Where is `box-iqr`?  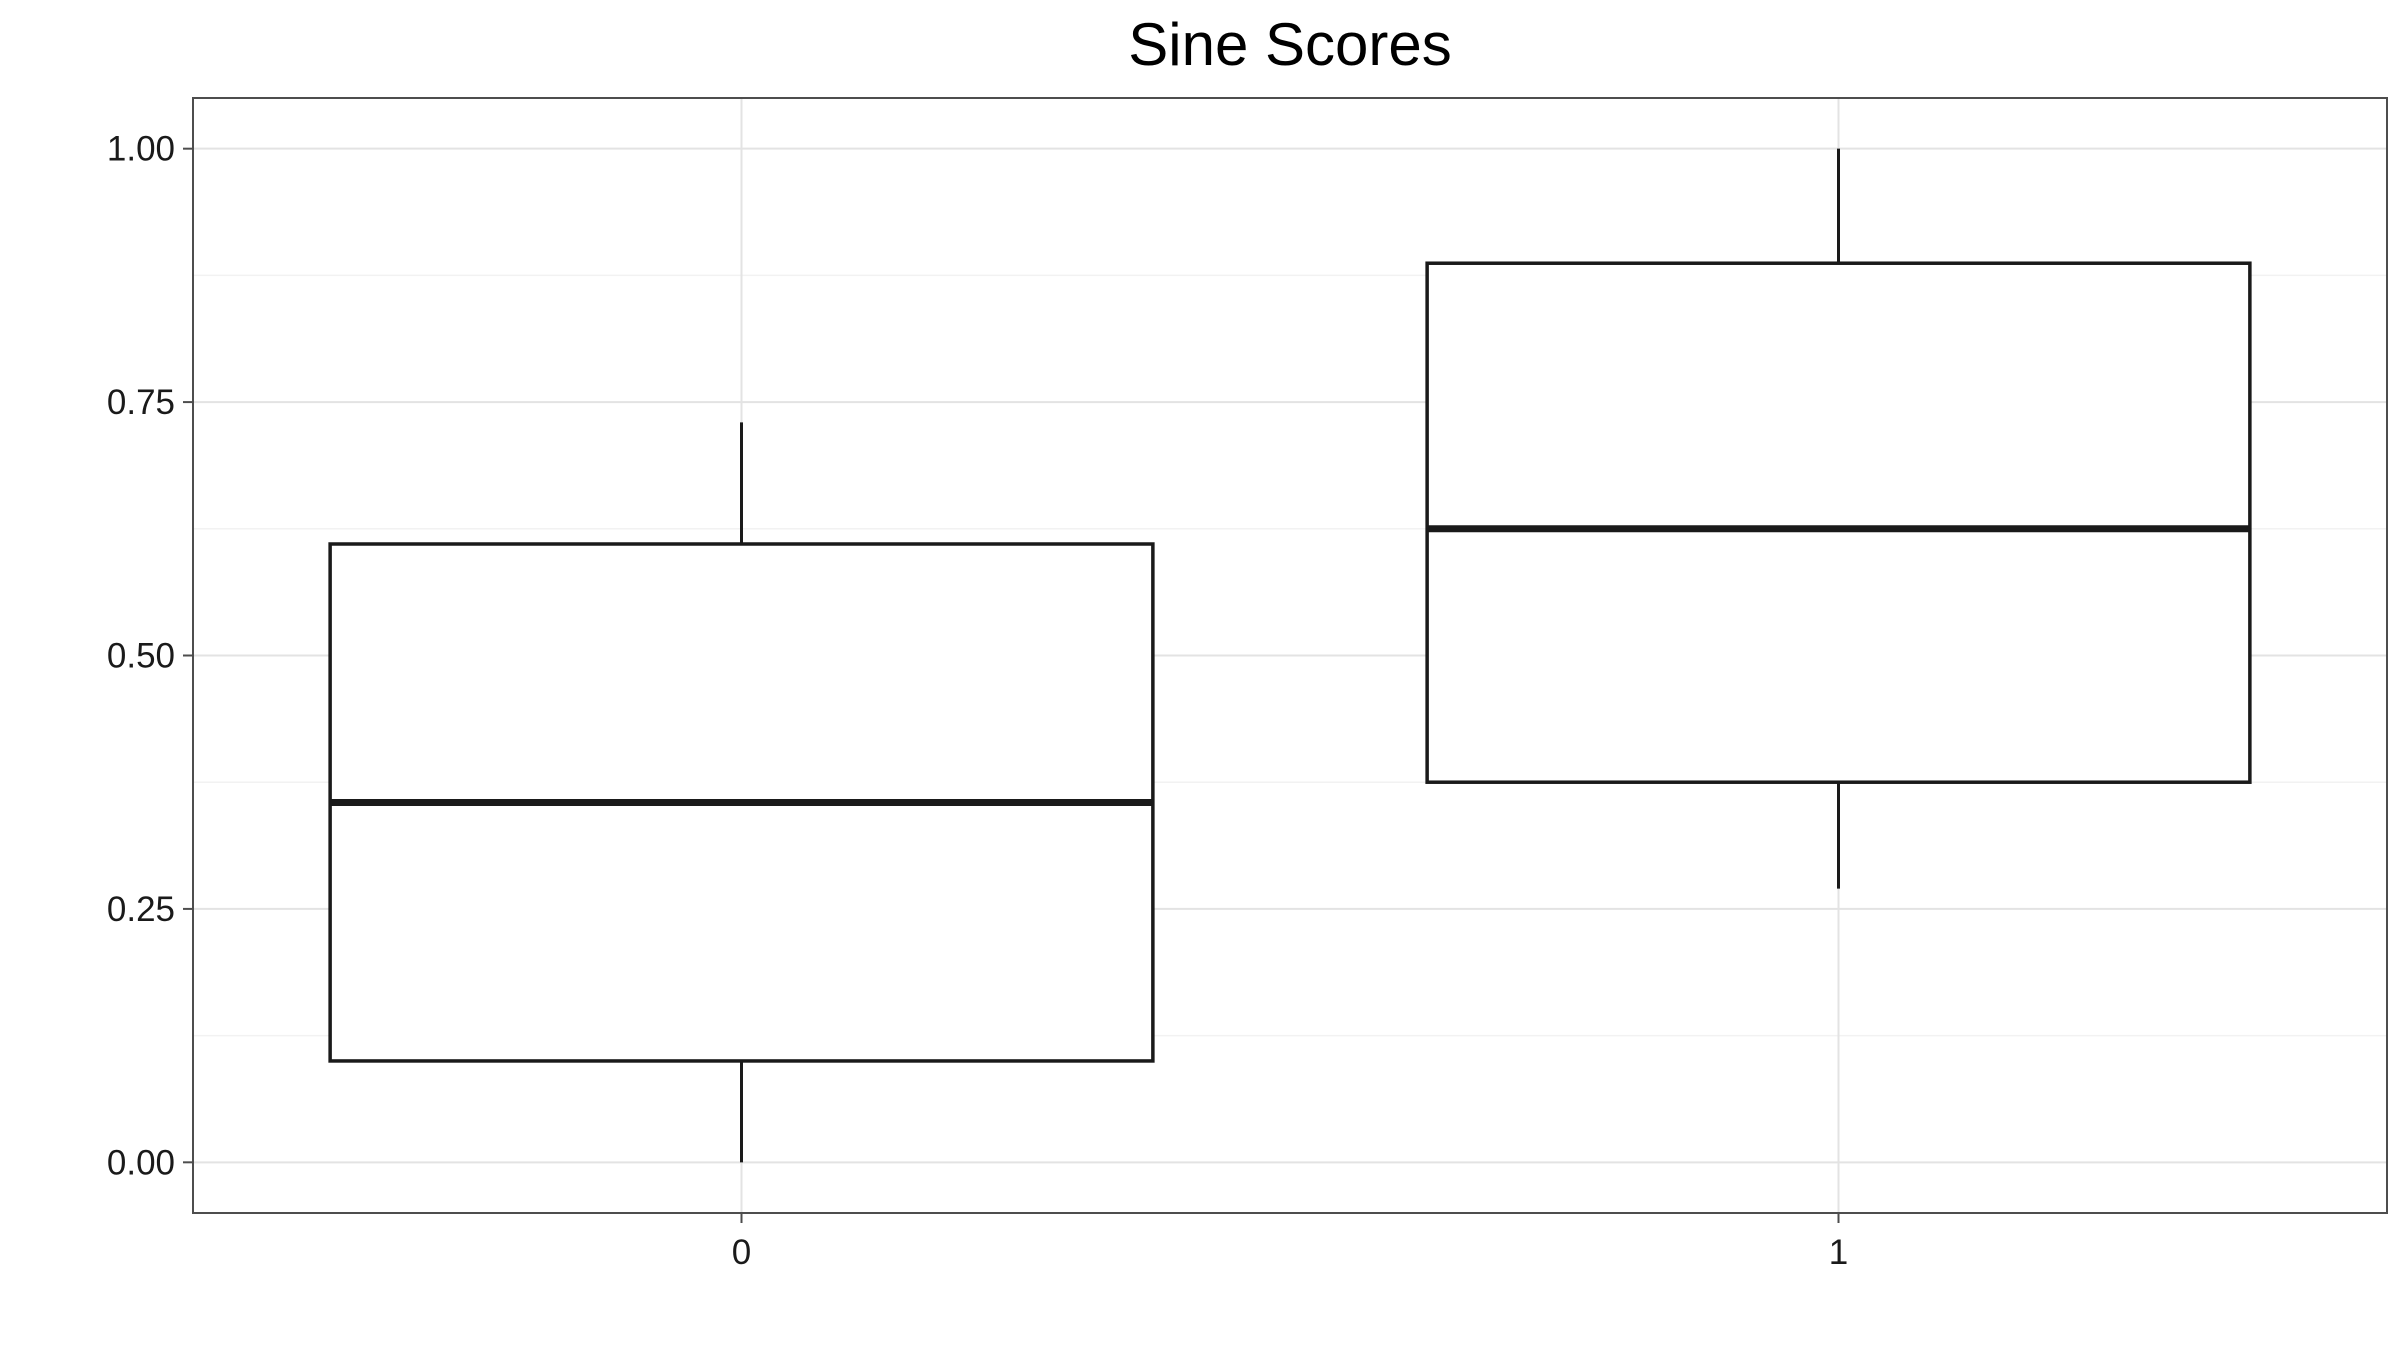
box-iqr is located at coordinates (1838, 522).